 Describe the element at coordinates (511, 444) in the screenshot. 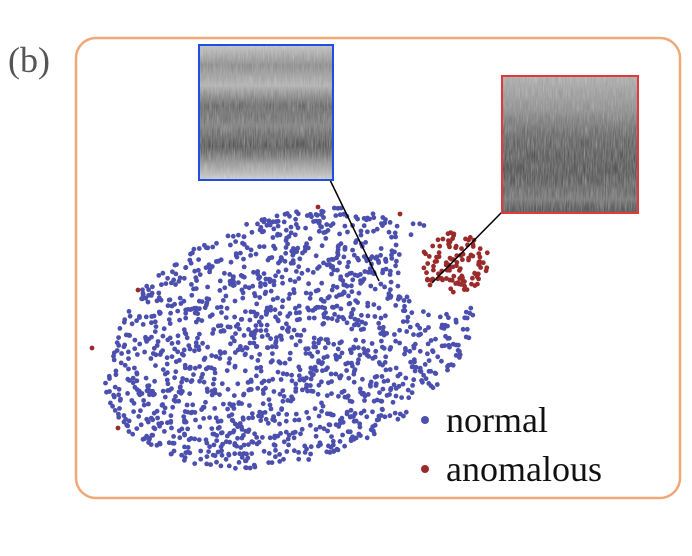

I see `legend: normal anomalous` at that location.